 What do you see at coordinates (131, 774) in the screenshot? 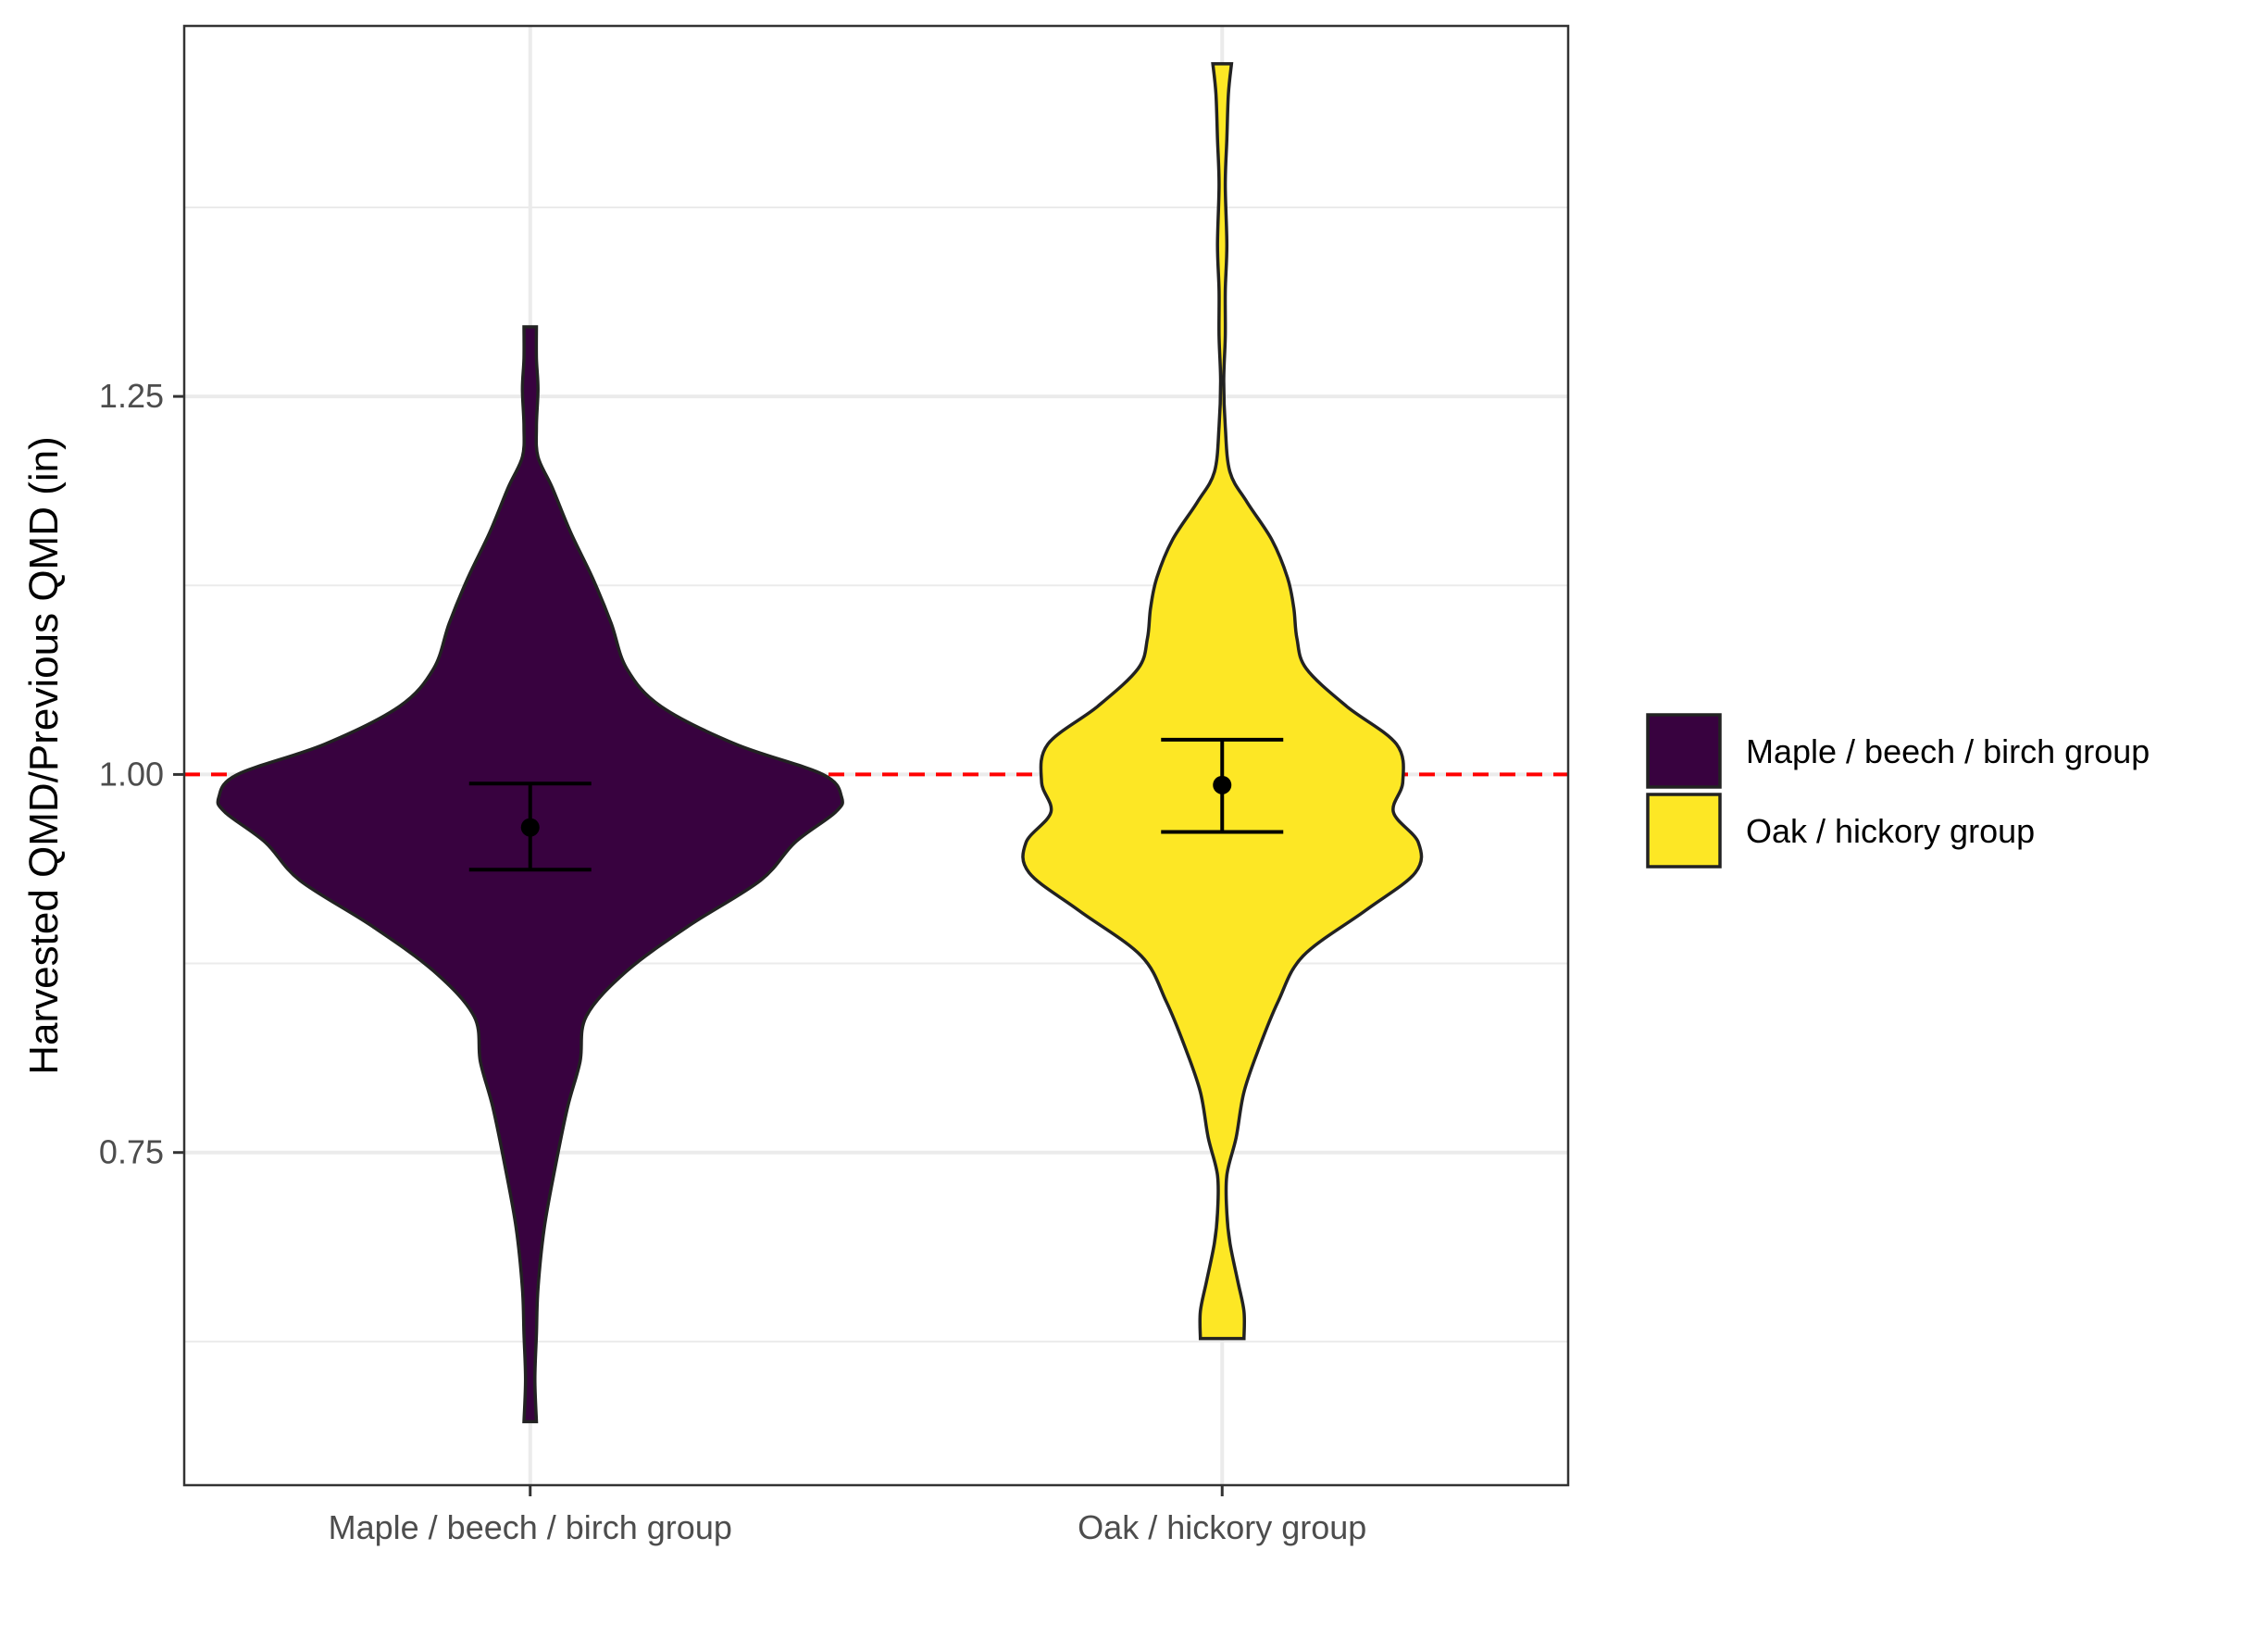
I see `y-tick-label: 1.00` at bounding box center [131, 774].